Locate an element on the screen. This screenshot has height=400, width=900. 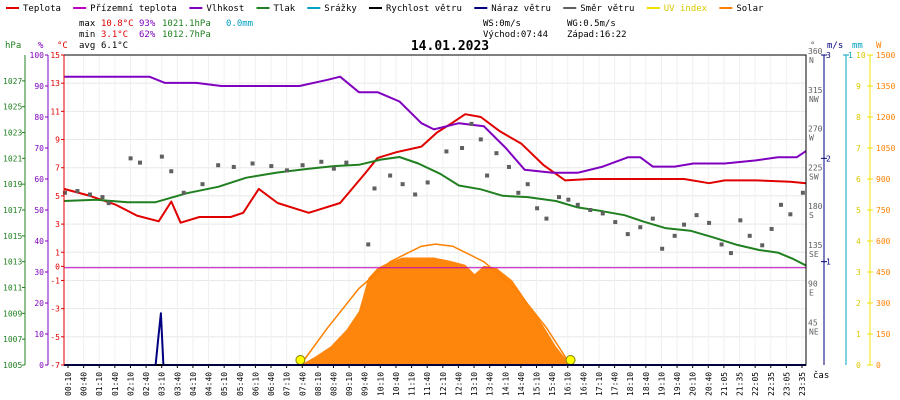
pressure_hPa-tick-label: 1027 is located at coordinates (12, 81).